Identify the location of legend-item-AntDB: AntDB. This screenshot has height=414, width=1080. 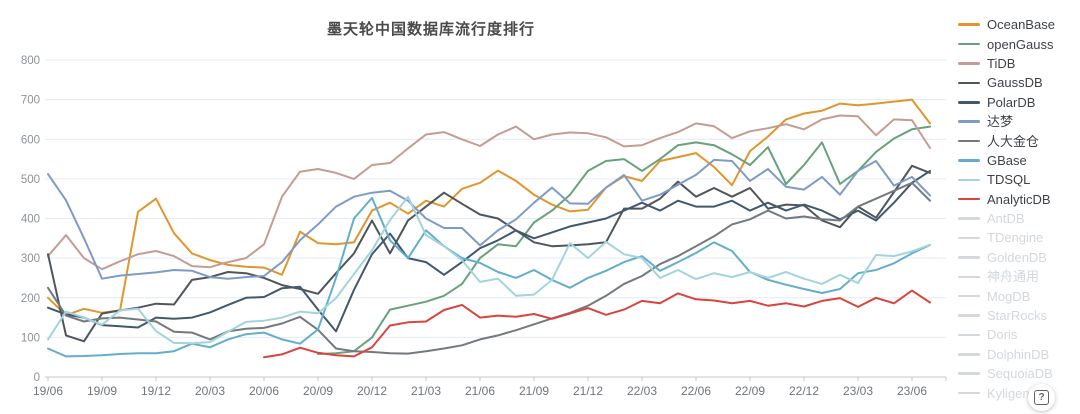
(1014, 218).